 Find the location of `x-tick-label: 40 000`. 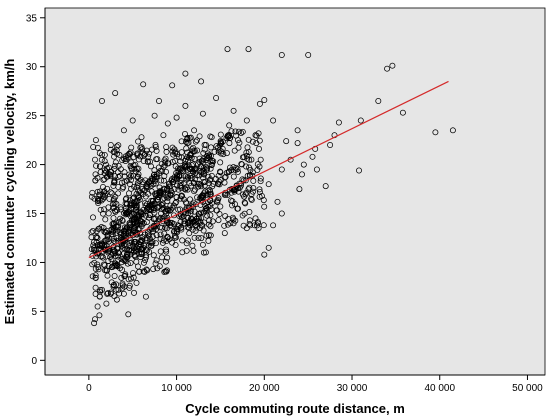

x-tick-label: 40 000 is located at coordinates (439, 388).